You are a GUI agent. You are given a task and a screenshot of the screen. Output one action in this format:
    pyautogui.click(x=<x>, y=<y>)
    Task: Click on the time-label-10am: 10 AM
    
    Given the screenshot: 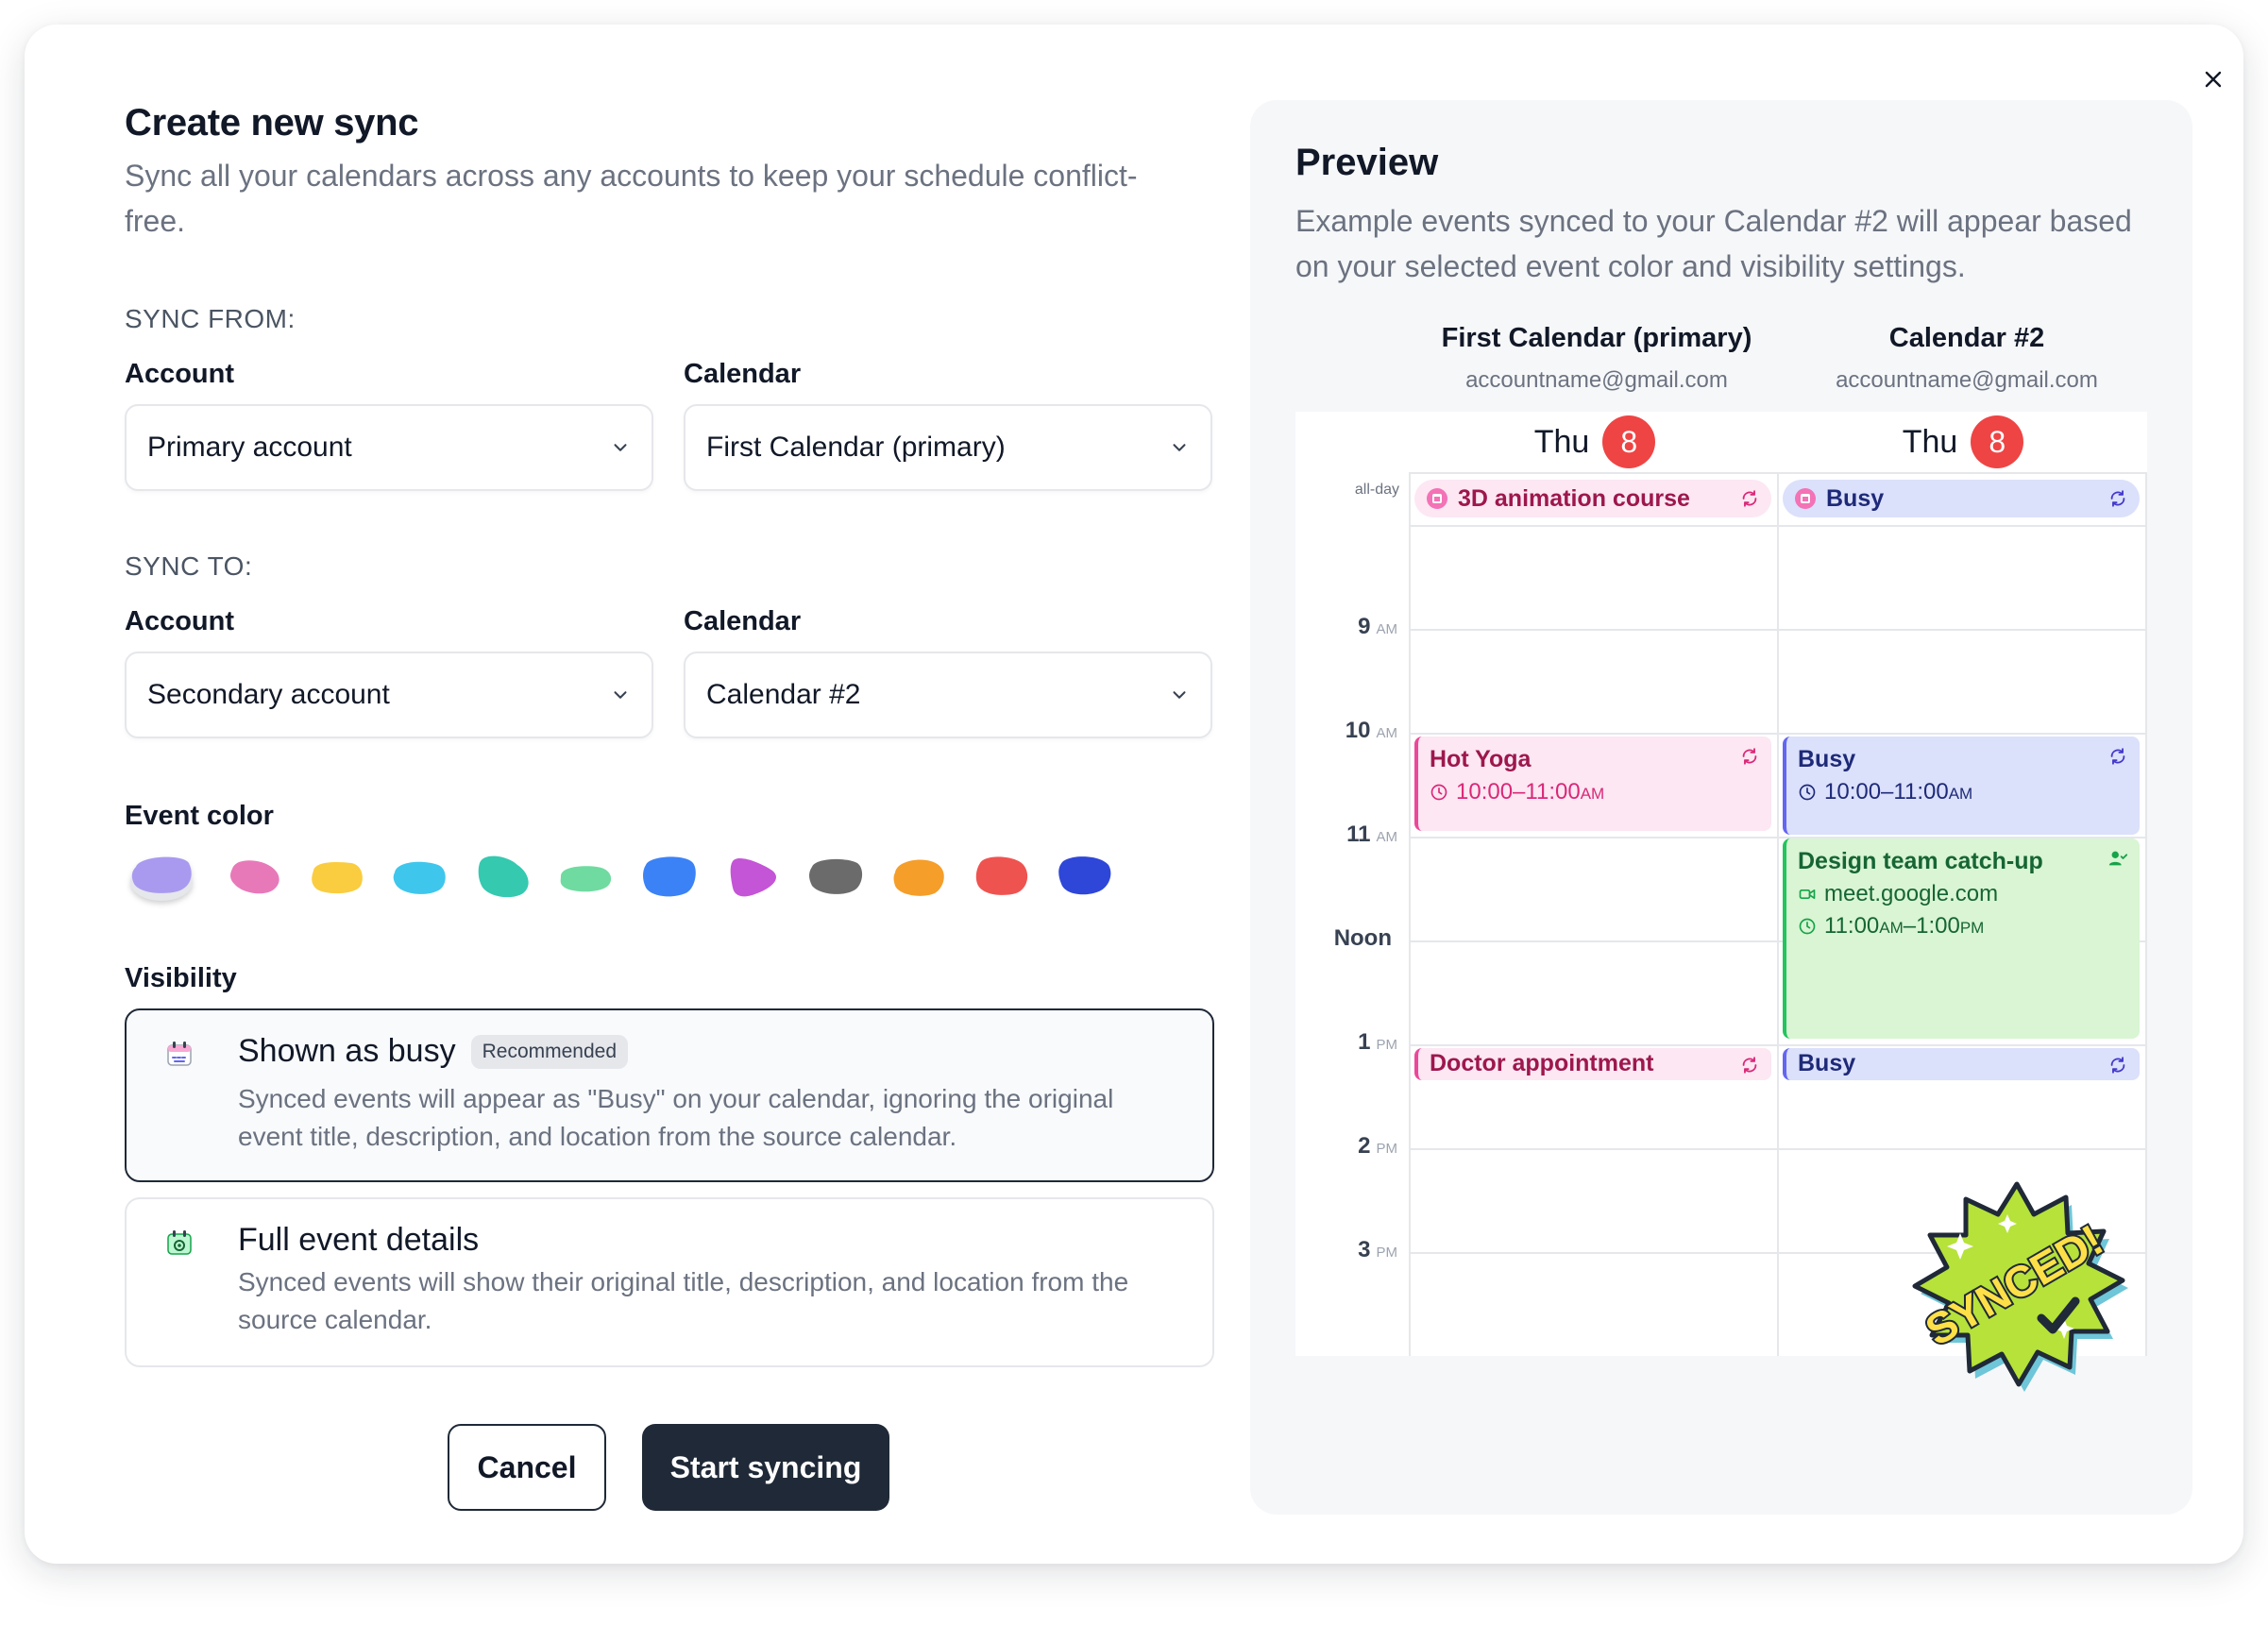 What is the action you would take?
    pyautogui.click(x=1371, y=730)
    